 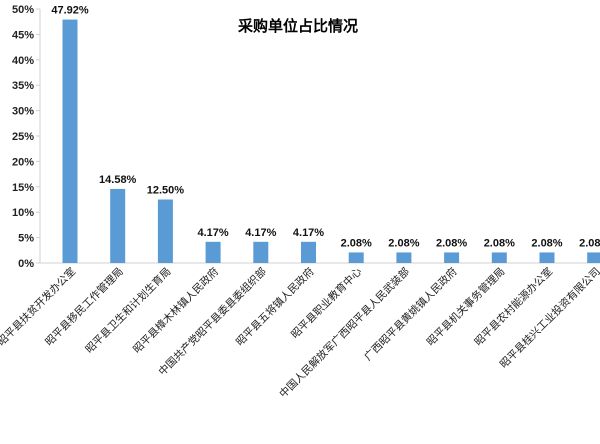 I want to click on y-tick-label: 45%, so click(x=23, y=35).